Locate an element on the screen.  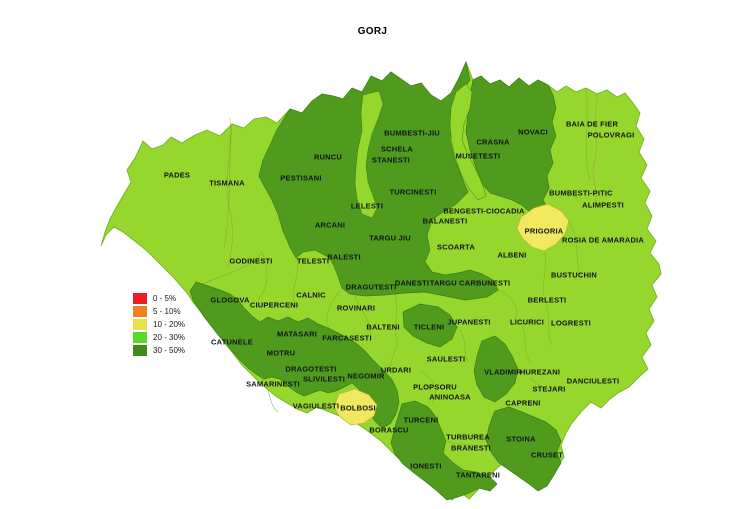
map-label-crasna: CRASNA is located at coordinates (493, 142).